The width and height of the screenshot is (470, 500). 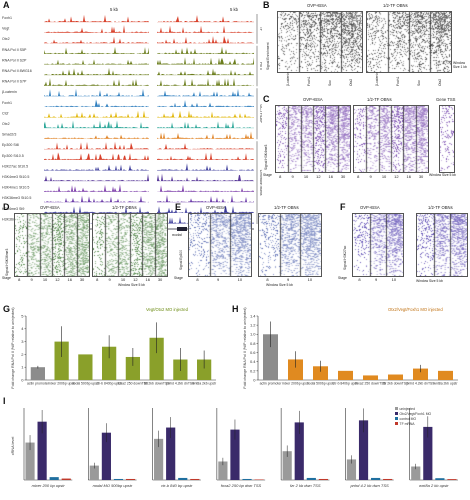 I want to click on panel-e-stage-label: Stage, so click(x=178, y=278).